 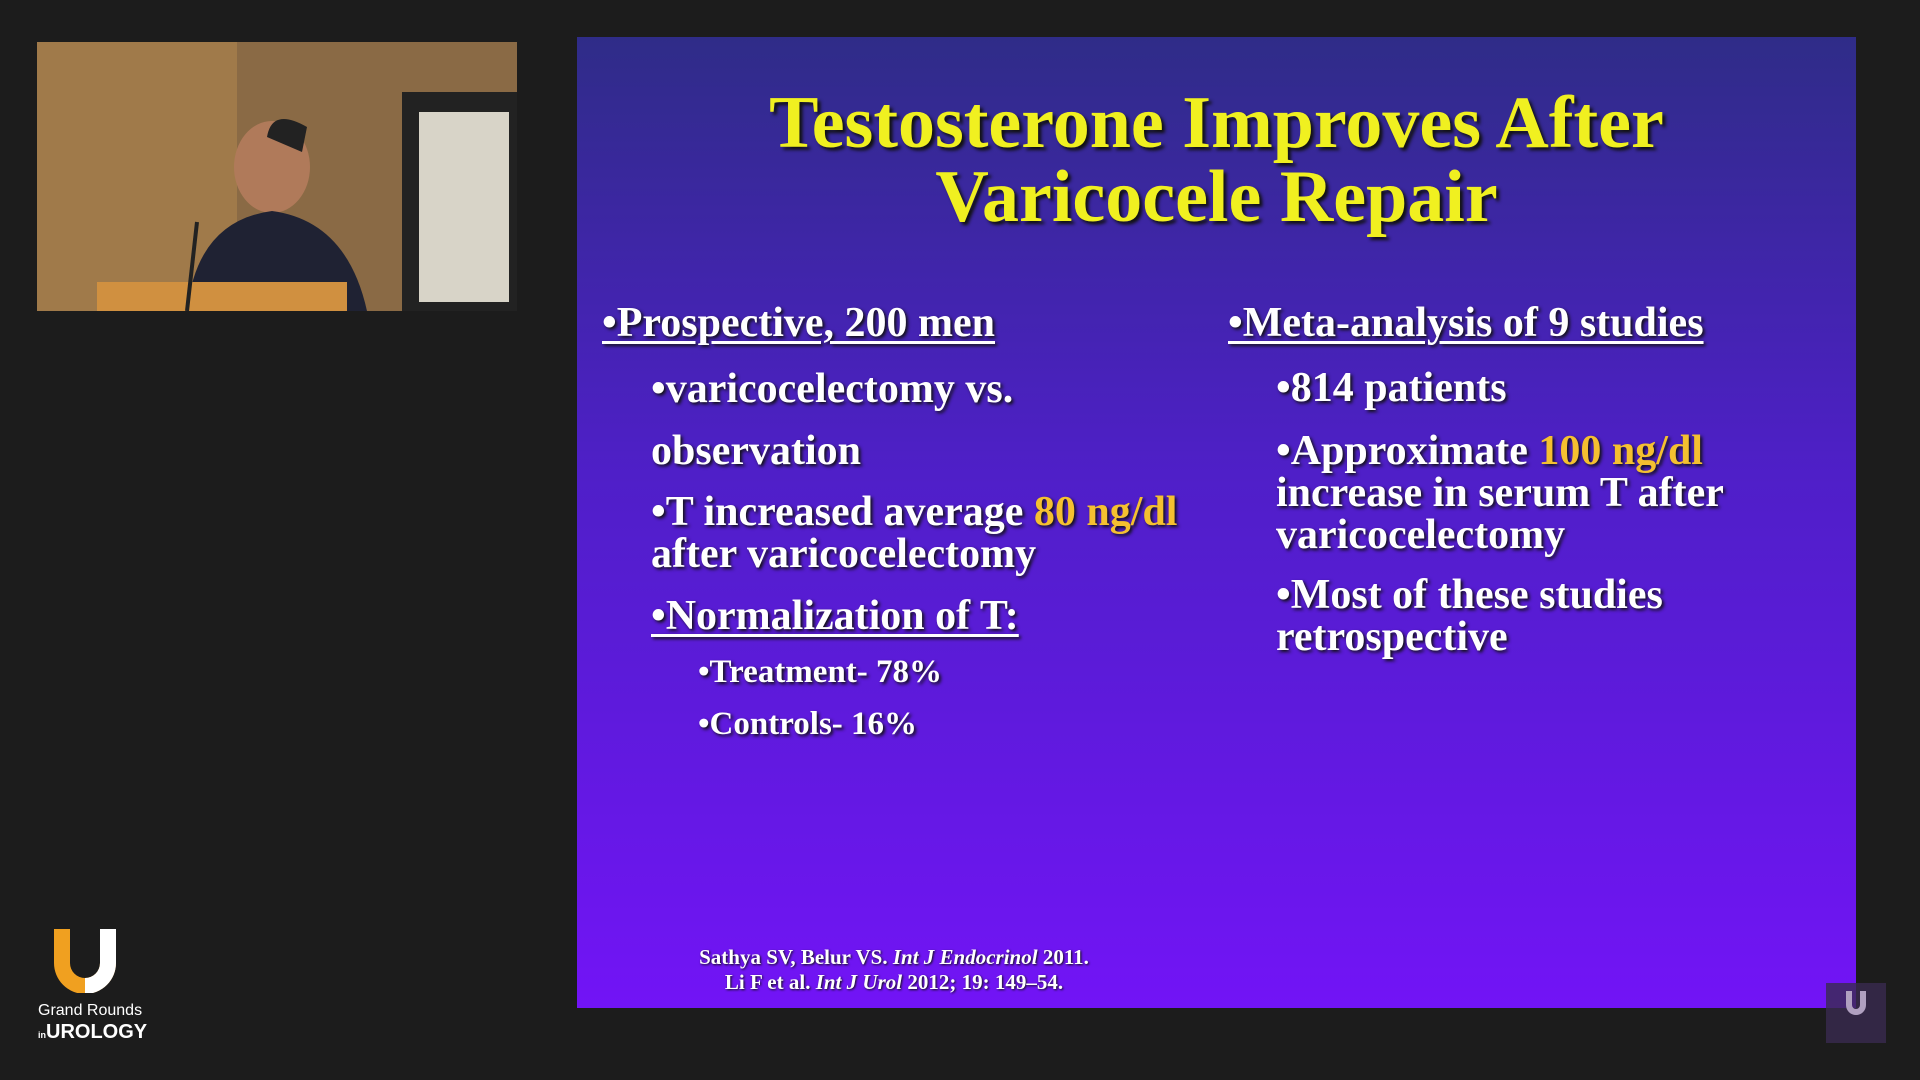 What do you see at coordinates (97, 1032) in the screenshot?
I see `logo-word: UROLOGY` at bounding box center [97, 1032].